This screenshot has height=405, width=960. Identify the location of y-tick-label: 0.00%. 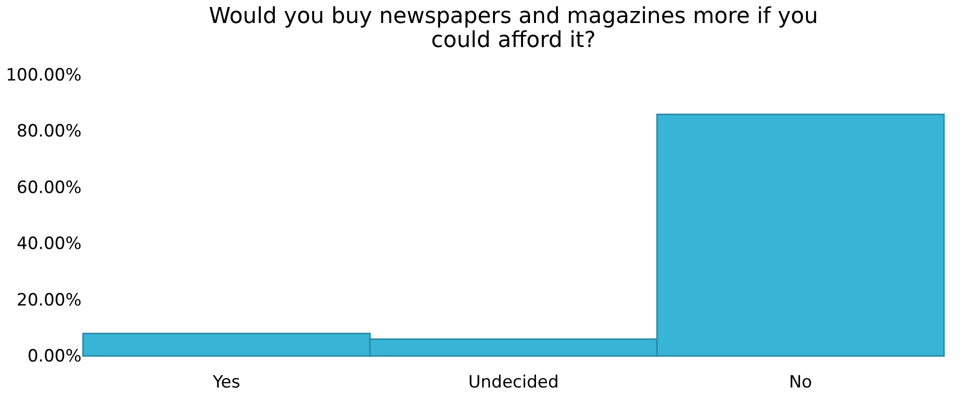
(54, 356).